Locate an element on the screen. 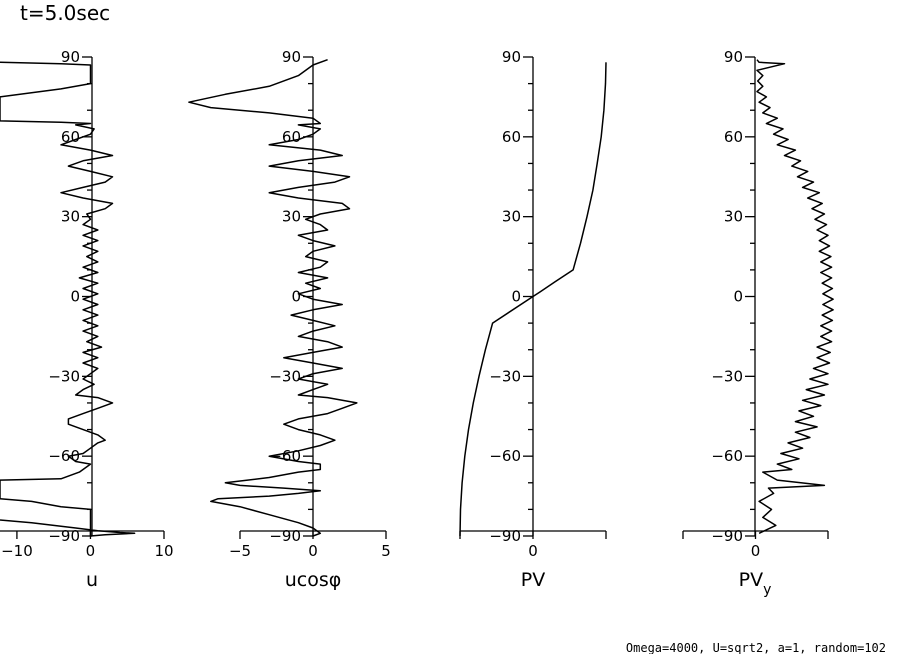 The height and width of the screenshot is (654, 904). x-axis-title: ucosφ is located at coordinates (313, 580).